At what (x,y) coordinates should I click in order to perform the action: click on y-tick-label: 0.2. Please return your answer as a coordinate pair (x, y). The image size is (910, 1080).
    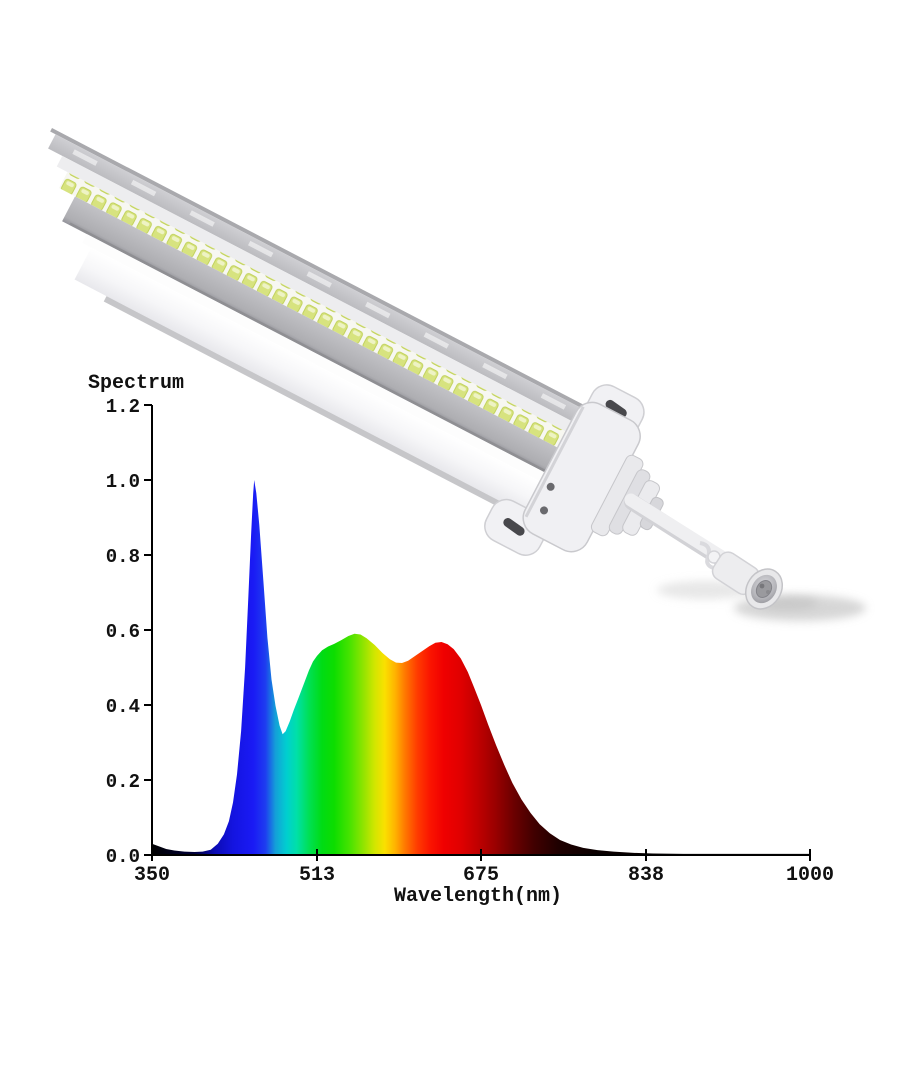
    Looking at the image, I should click on (123, 782).